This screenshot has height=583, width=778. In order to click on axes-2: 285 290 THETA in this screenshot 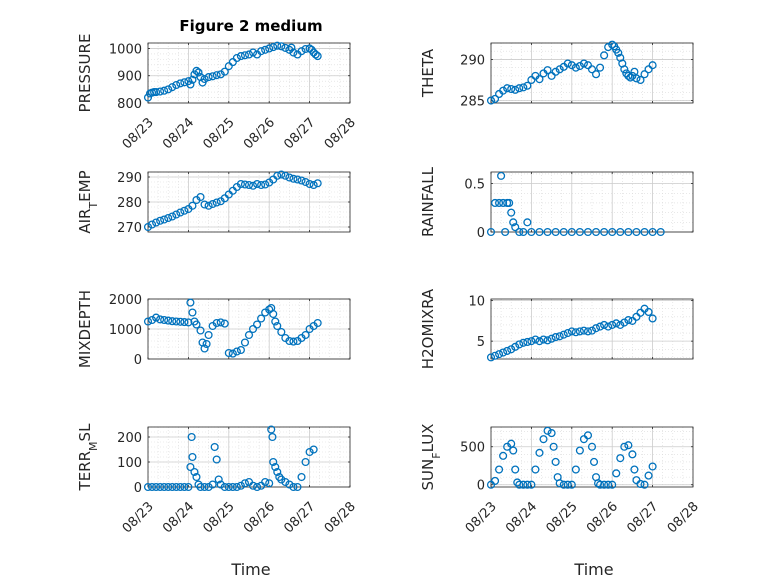, I will do `click(556, 75)`.